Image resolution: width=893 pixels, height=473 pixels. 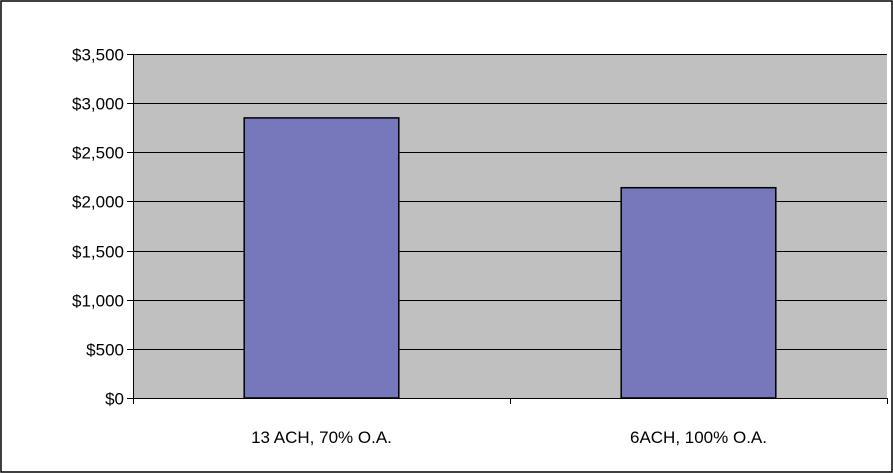 I want to click on y-tick-label: $3,500, so click(x=98, y=55).